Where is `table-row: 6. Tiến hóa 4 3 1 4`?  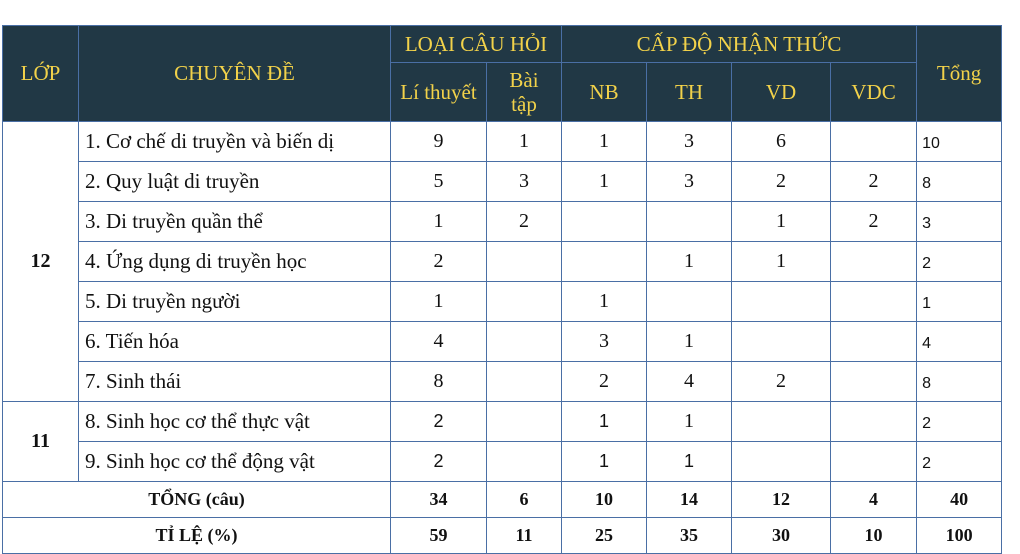 table-row: 6. Tiến hóa 4 3 1 4 is located at coordinates (503, 341).